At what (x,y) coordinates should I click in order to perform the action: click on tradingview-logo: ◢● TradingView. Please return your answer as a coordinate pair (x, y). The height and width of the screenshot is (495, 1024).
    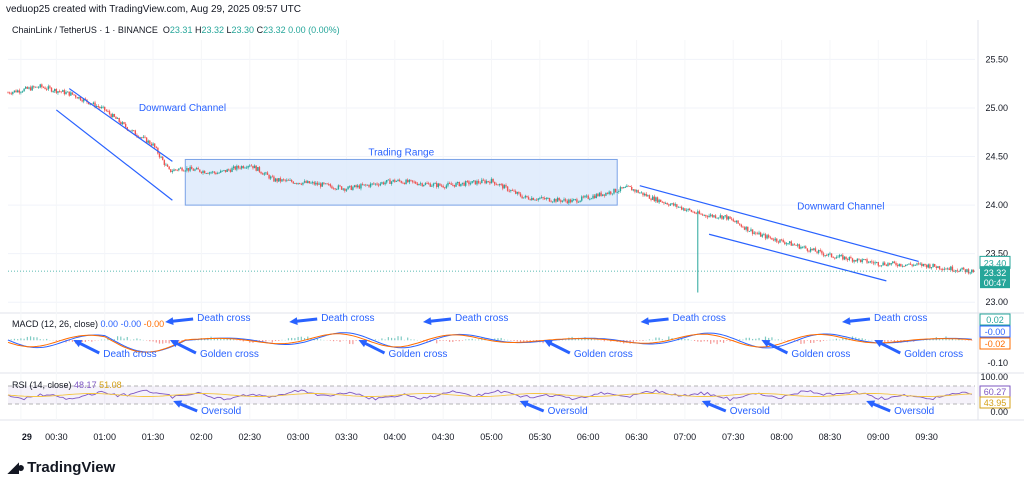
    Looking at the image, I should click on (61, 467).